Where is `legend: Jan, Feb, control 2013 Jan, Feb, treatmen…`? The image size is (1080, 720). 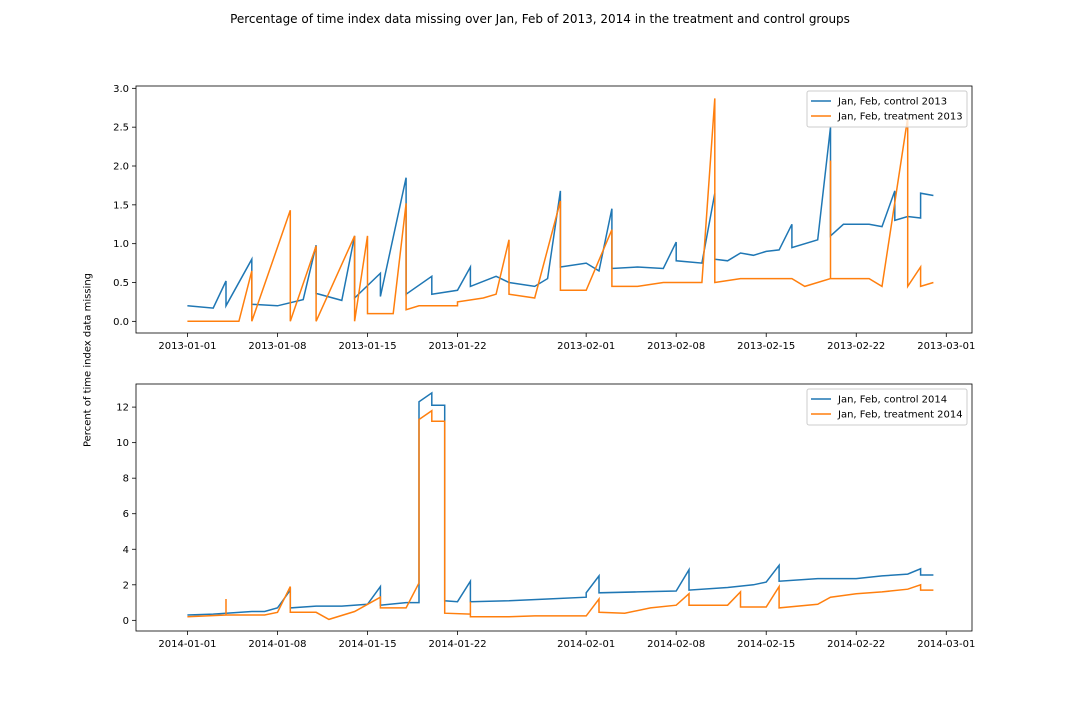 legend: Jan, Feb, control 2013 Jan, Feb, treatmen… is located at coordinates (887, 109).